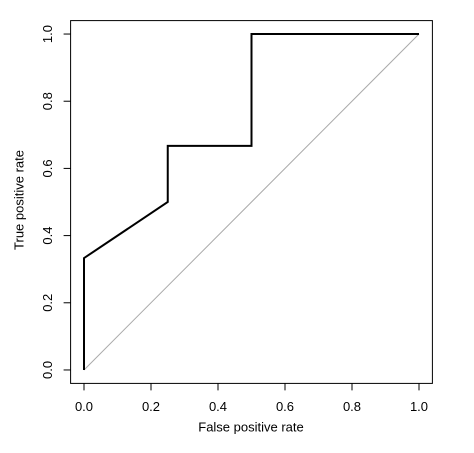 The width and height of the screenshot is (474, 453). Describe the element at coordinates (251, 426) in the screenshot. I see `x-axis-label: False positive rate` at that location.